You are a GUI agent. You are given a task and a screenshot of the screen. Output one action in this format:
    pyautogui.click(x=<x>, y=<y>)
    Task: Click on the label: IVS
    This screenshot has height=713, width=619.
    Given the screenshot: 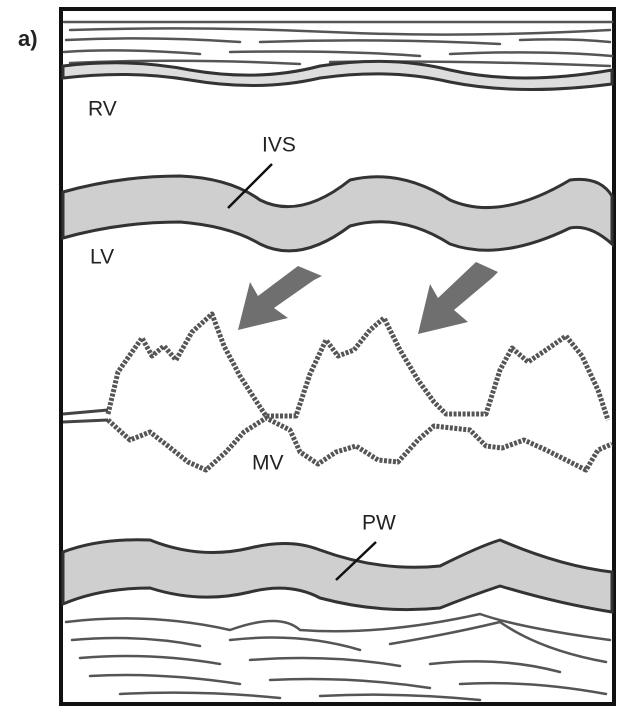 What is the action you would take?
    pyautogui.click(x=279, y=145)
    